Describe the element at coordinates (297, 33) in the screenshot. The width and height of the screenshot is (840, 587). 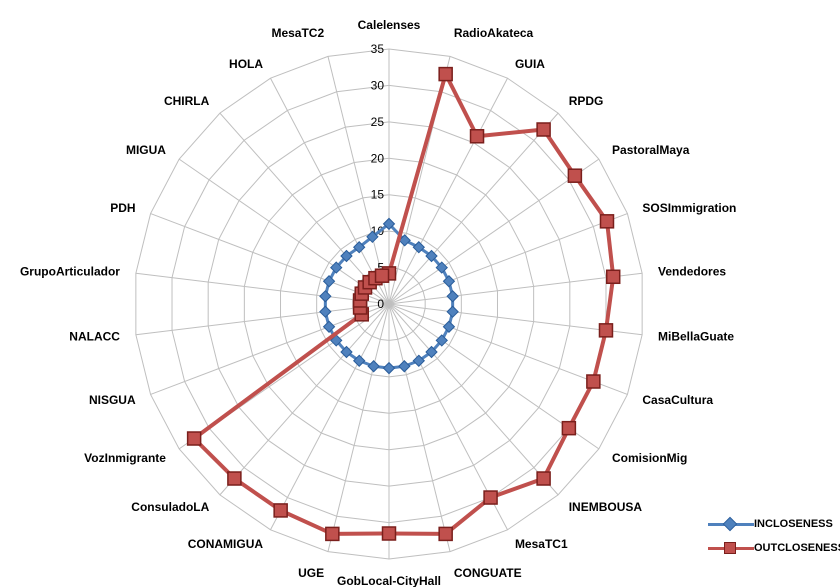
I see `category-label: MesaTC2` at that location.